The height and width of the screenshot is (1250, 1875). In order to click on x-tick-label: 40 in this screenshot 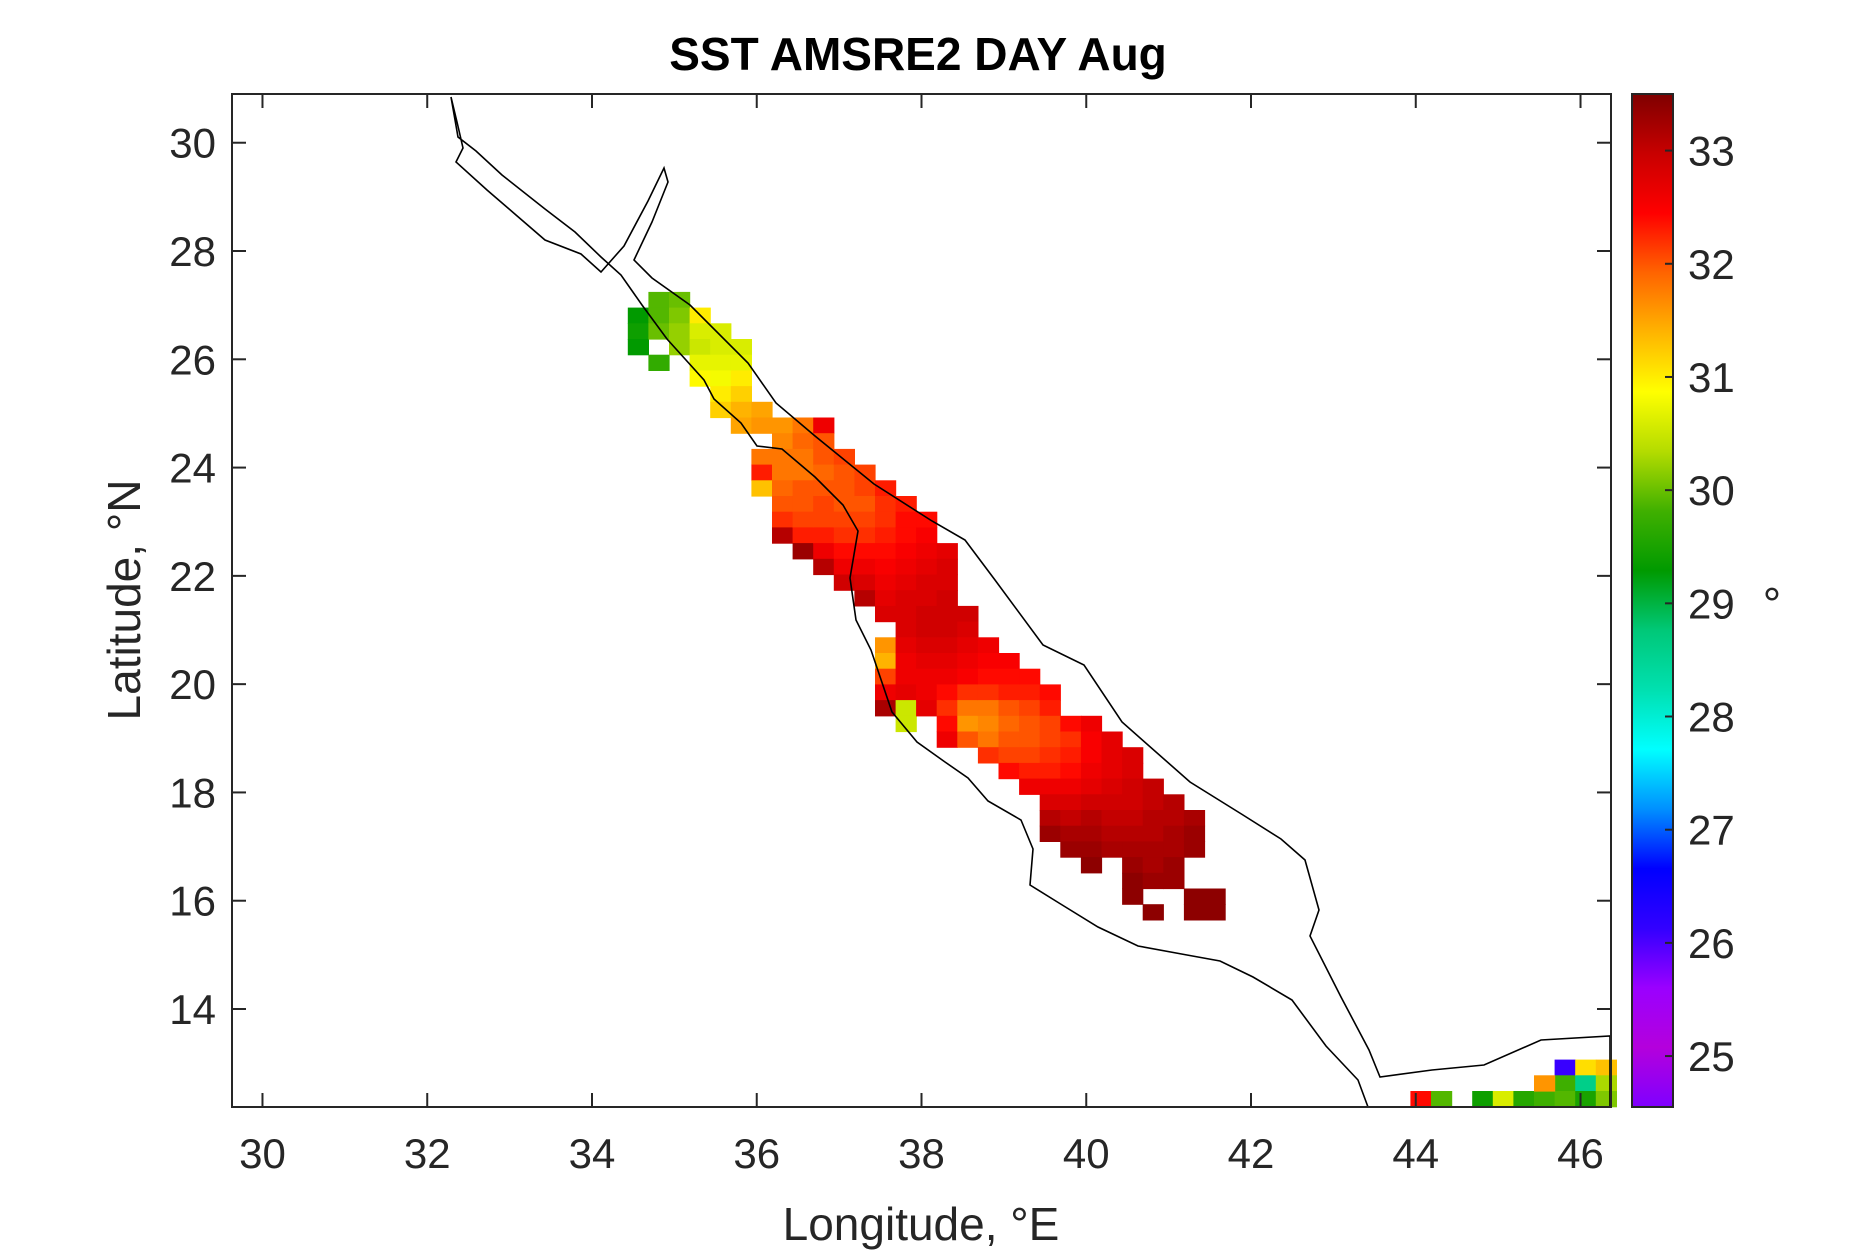, I will do `click(1086, 1153)`.